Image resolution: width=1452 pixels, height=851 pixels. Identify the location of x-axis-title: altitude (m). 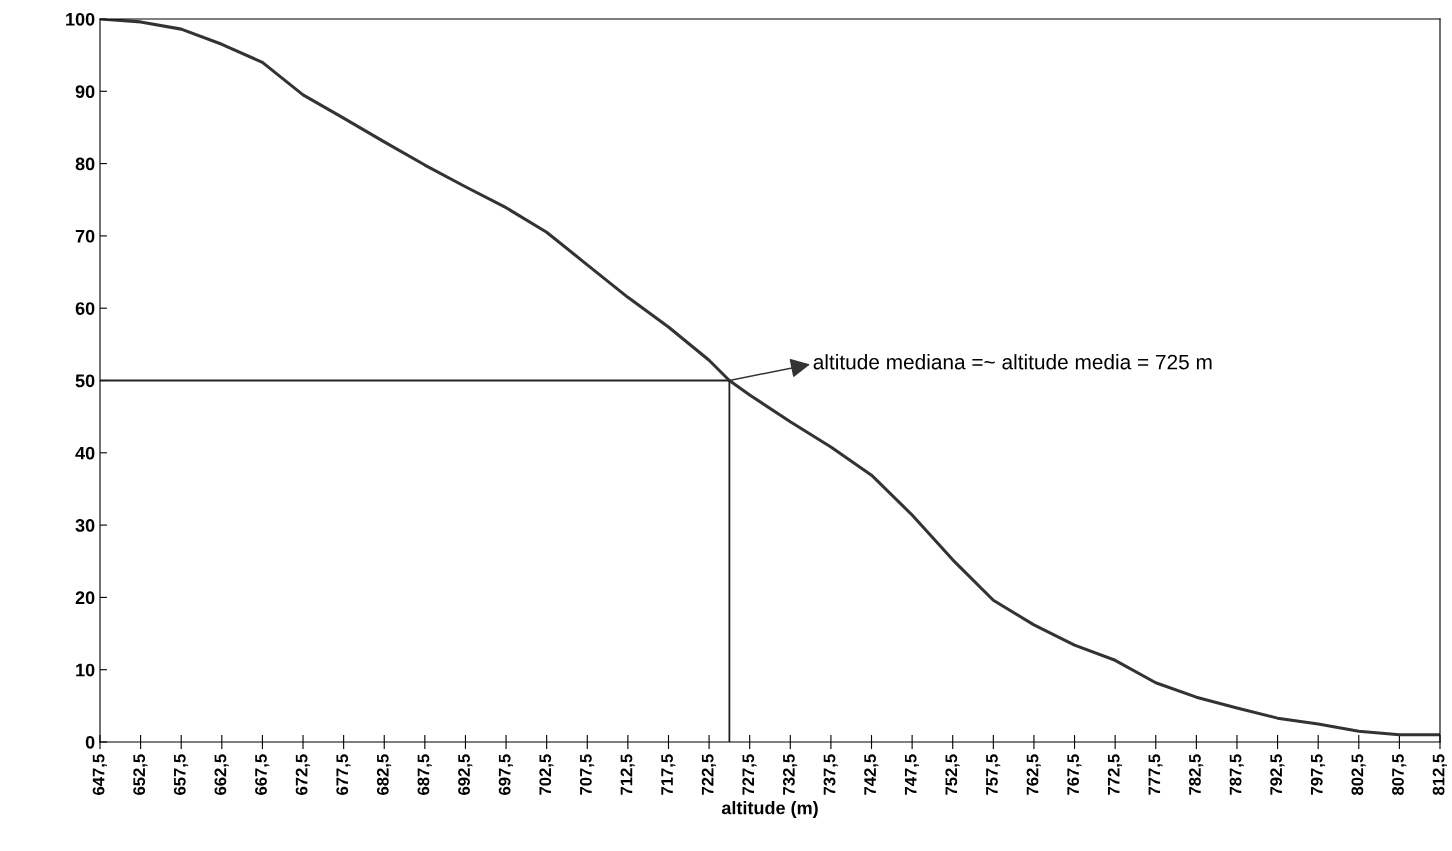
(769, 809).